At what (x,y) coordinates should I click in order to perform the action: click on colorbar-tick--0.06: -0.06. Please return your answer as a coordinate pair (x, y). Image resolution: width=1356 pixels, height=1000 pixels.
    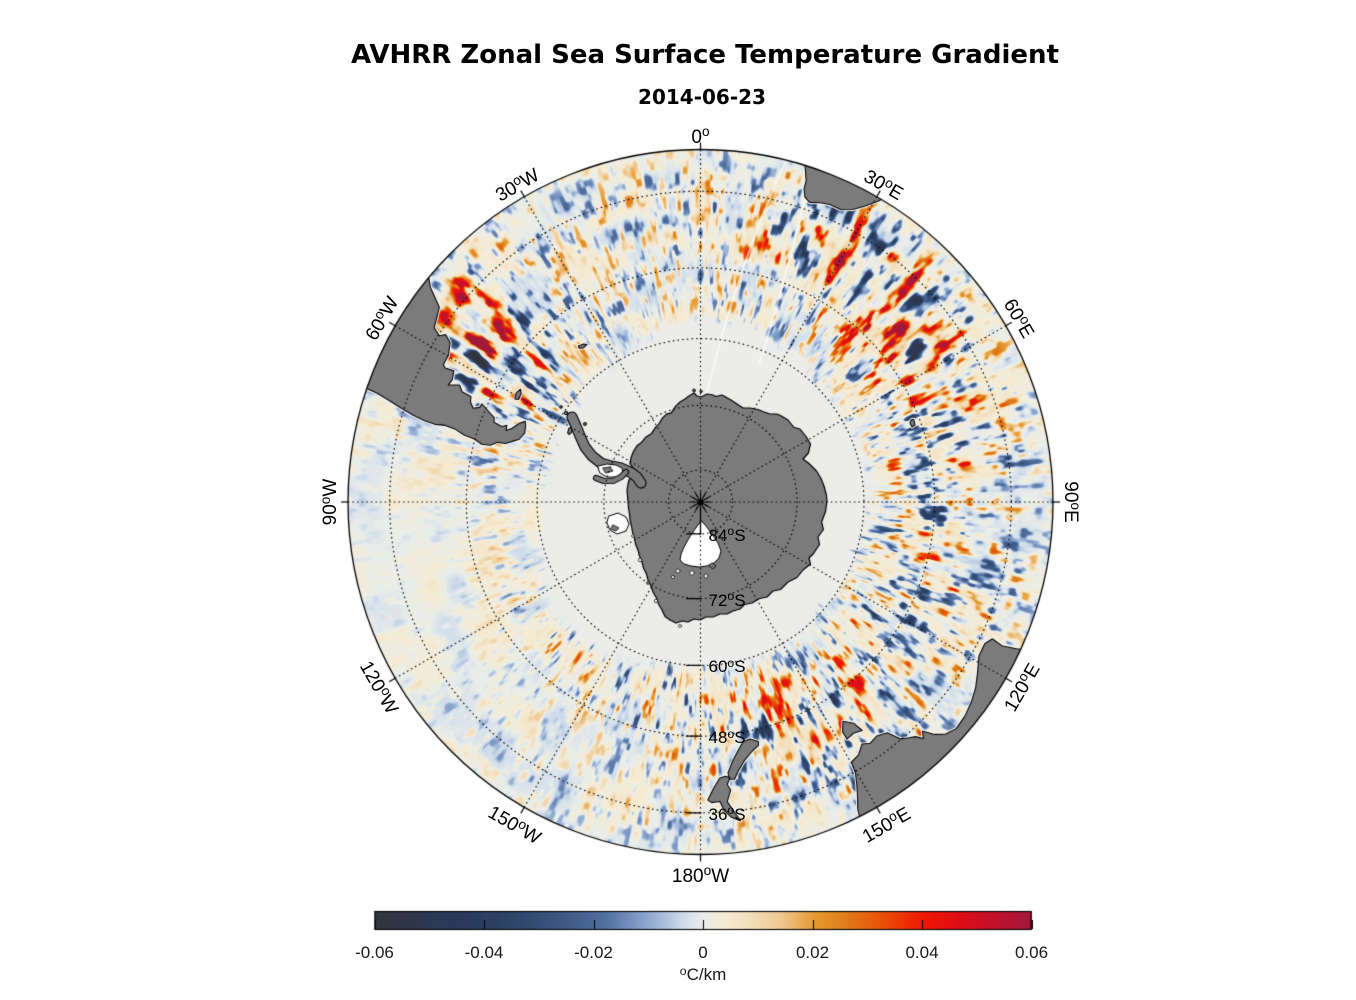
    Looking at the image, I should click on (374, 952).